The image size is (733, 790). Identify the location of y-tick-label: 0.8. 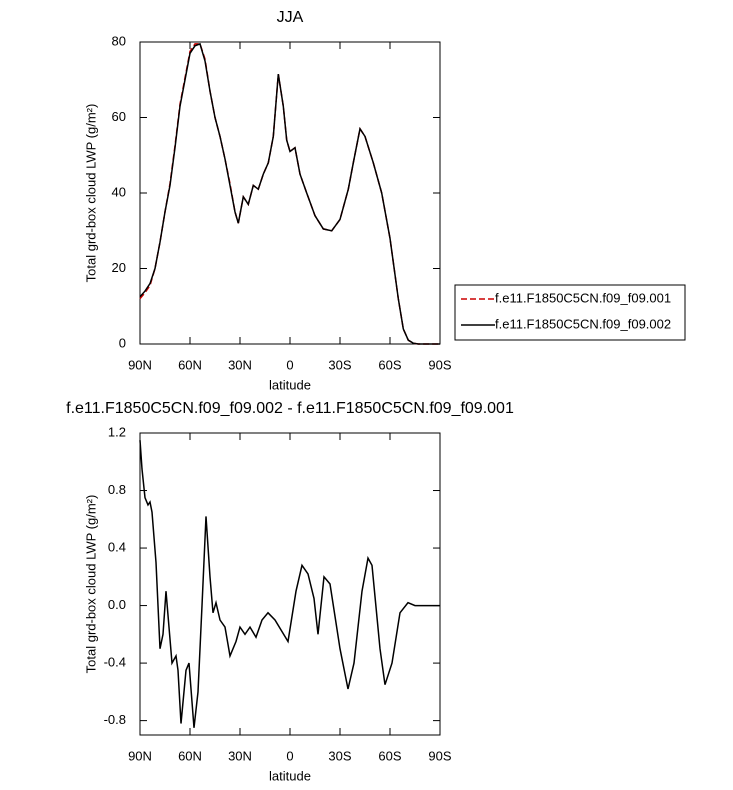
(117, 489).